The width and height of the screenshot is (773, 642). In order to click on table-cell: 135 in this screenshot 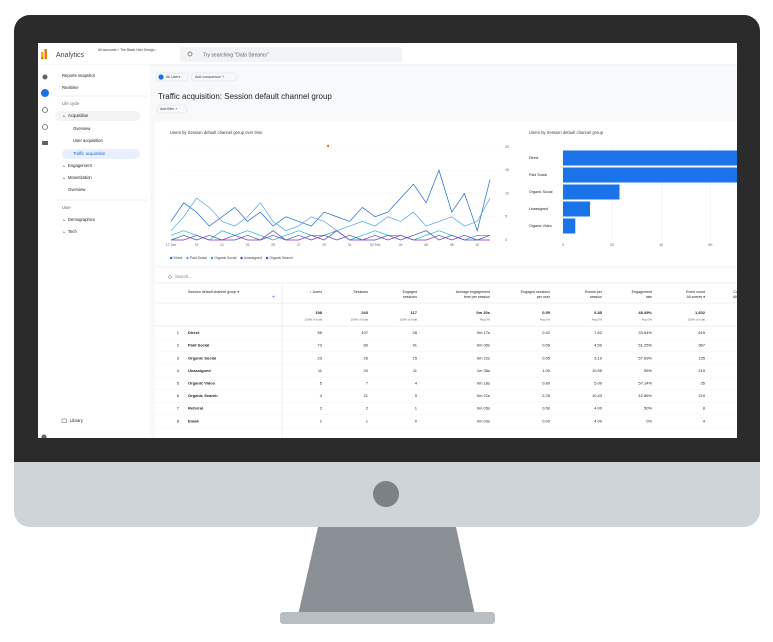, I will do `click(701, 357)`.